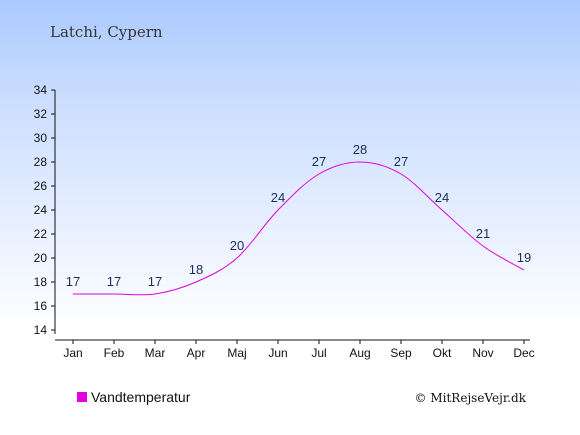 This screenshot has width=580, height=435. I want to click on y-tick-label: 28, so click(41, 162).